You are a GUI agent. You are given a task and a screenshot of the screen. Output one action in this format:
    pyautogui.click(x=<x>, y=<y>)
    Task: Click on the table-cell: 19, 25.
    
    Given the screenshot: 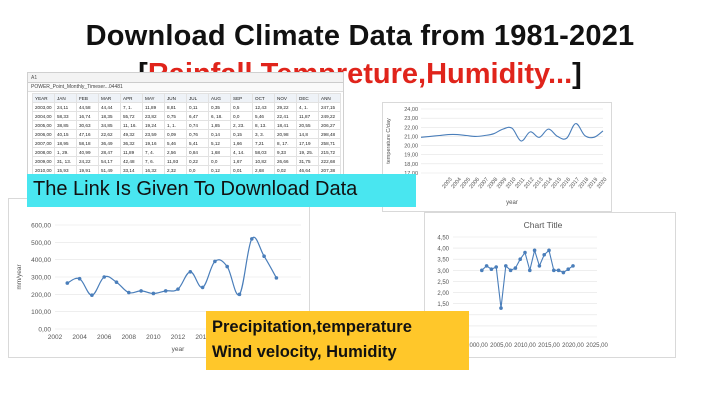 What is the action you would take?
    pyautogui.click(x=307, y=152)
    